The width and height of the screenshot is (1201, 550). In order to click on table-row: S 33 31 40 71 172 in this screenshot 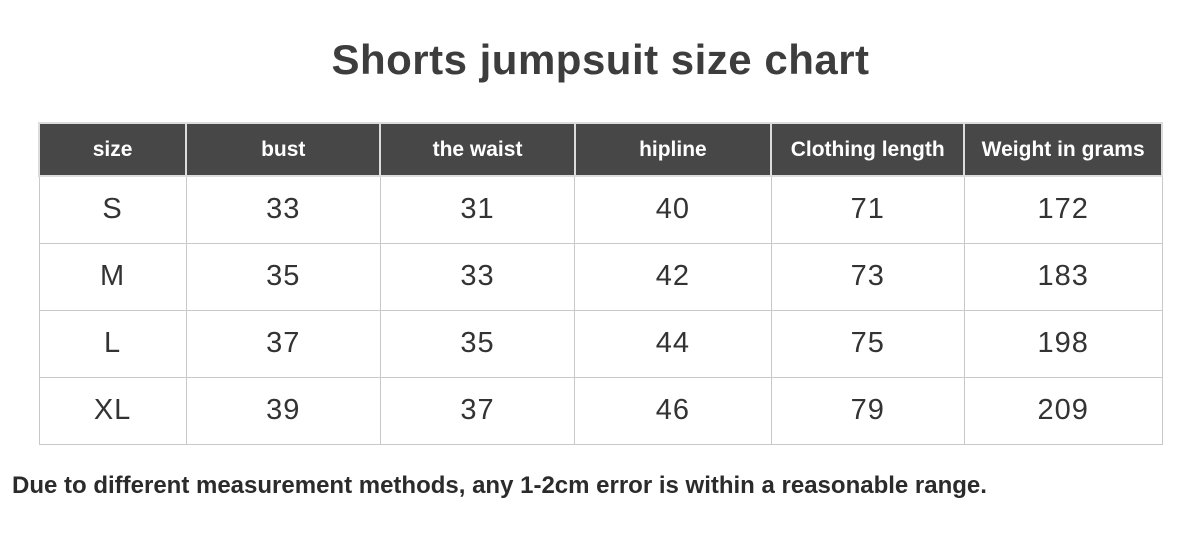, I will do `click(600, 209)`.